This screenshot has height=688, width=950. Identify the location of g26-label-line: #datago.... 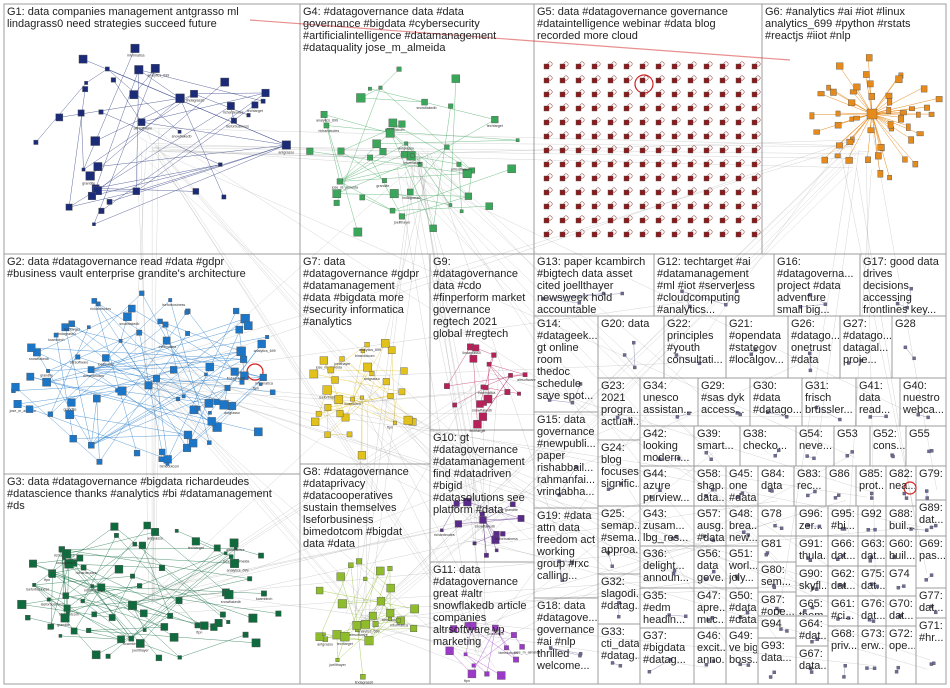
(815, 336).